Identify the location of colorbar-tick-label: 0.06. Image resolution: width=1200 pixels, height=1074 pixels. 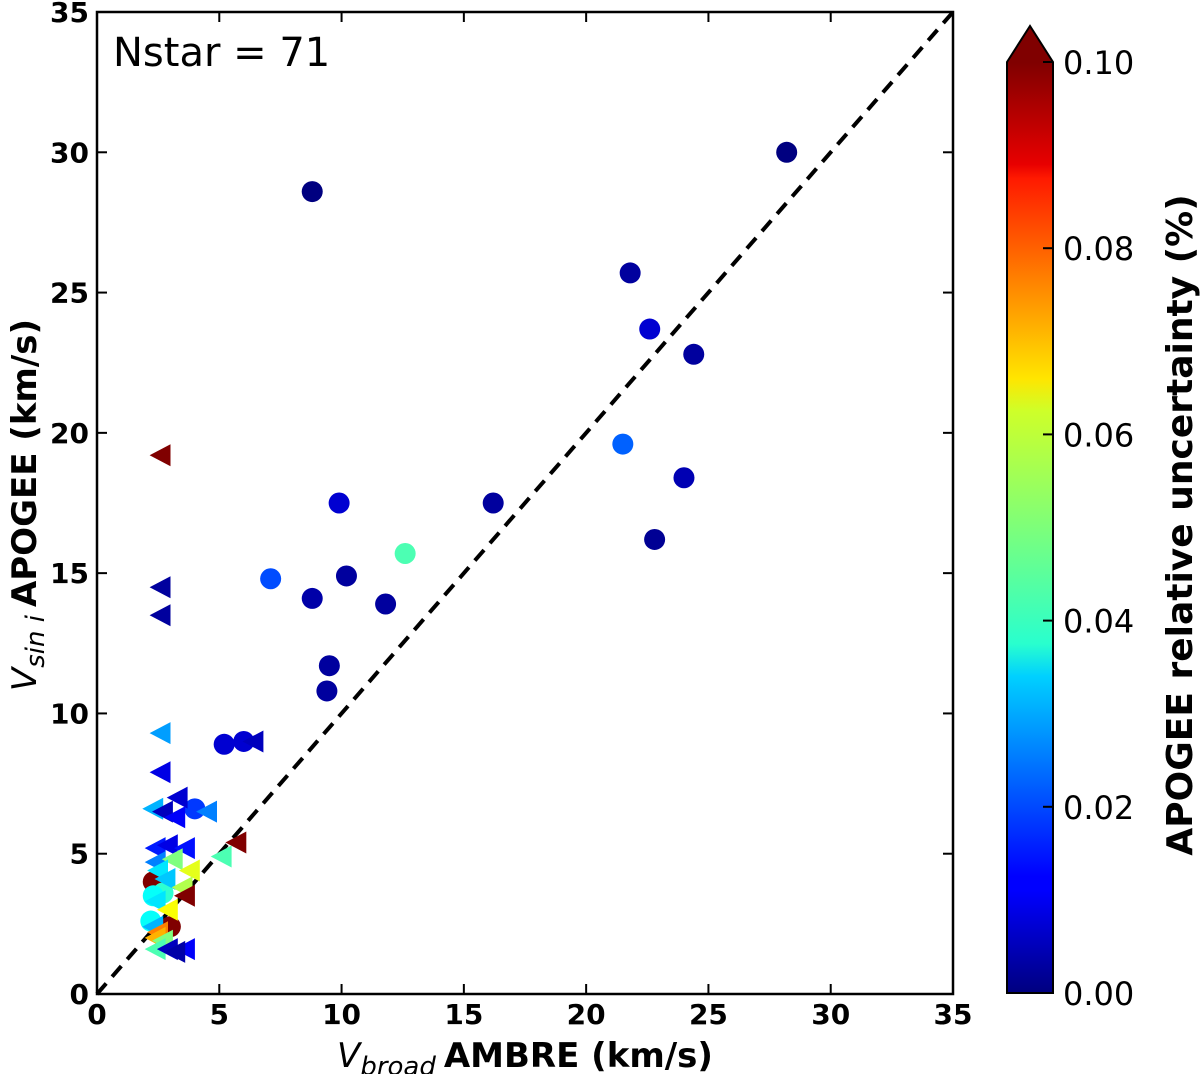
(1098, 435).